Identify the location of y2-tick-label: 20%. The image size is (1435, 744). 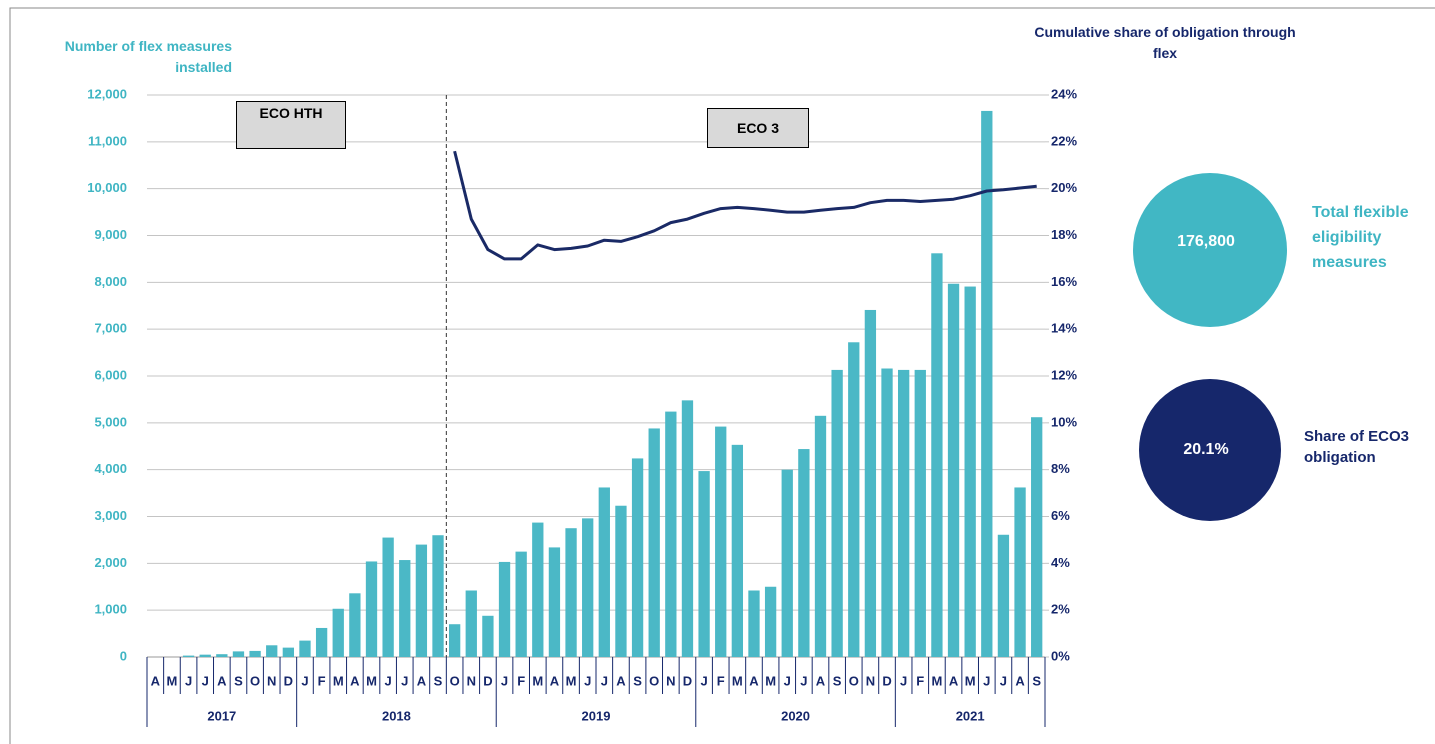
(1064, 187).